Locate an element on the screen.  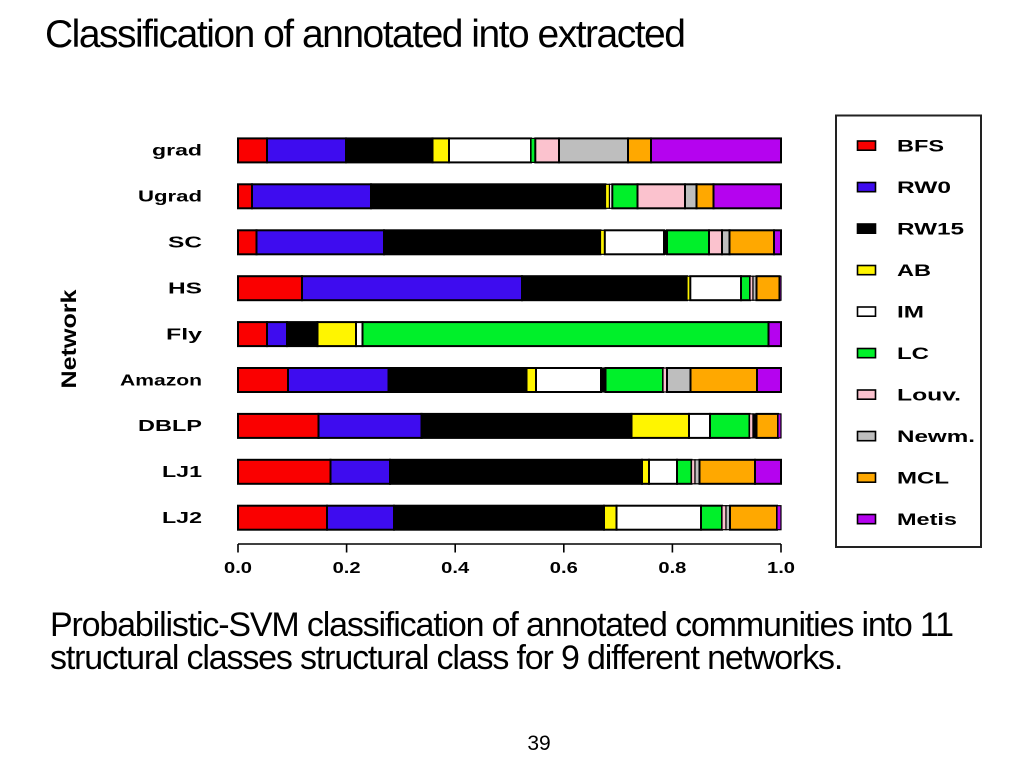
svg-text: HS is located at coordinates (185, 289).